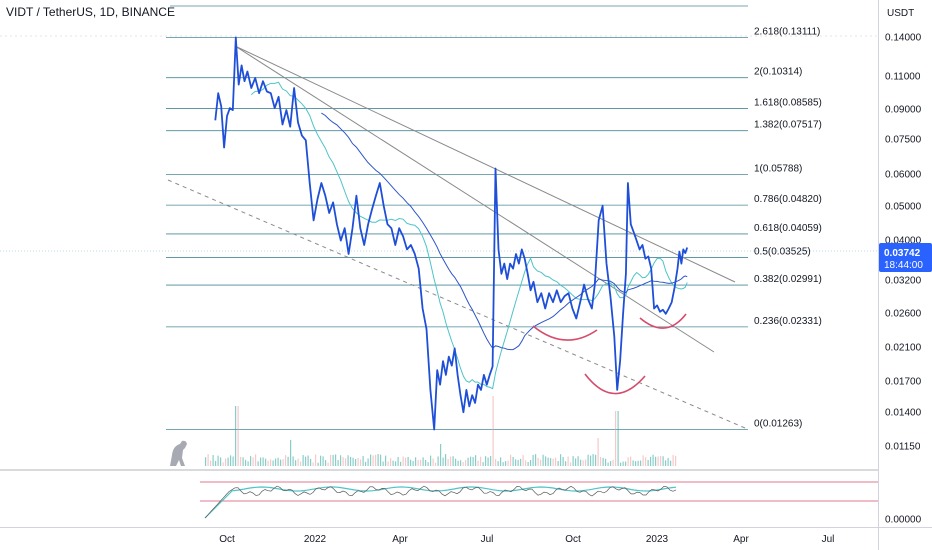  I want to click on time-tick-label: 2023, so click(657, 539).